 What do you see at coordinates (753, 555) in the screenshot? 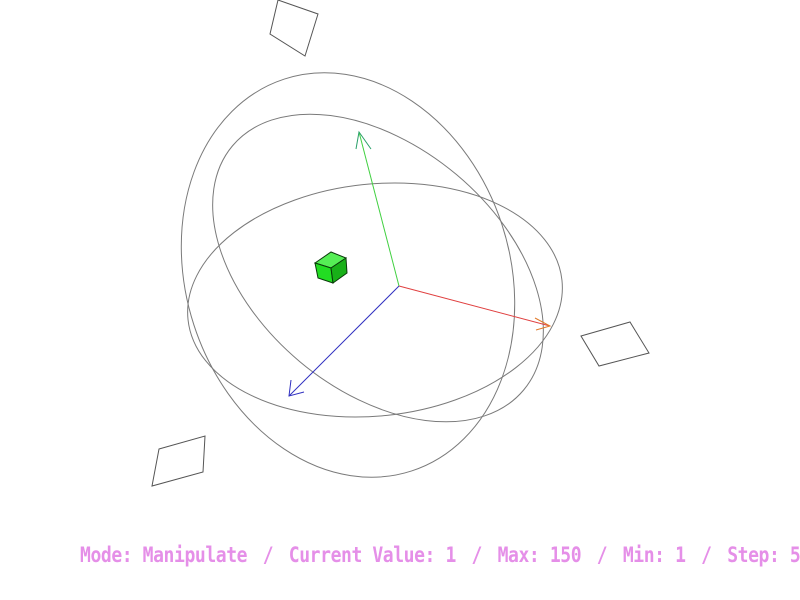
I see `step-label: Step:` at bounding box center [753, 555].